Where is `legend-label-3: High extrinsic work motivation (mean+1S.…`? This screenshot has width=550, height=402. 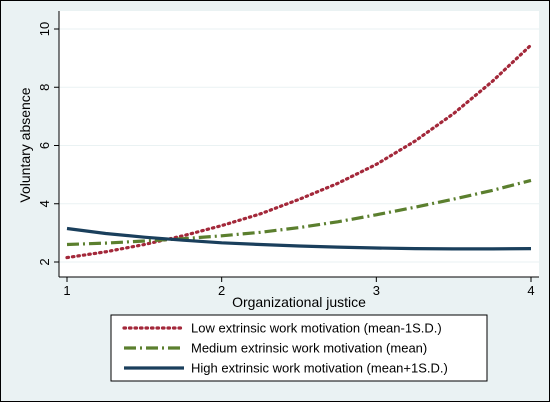 legend-label-3: High extrinsic work motivation (mean+1S.… is located at coordinates (319, 368).